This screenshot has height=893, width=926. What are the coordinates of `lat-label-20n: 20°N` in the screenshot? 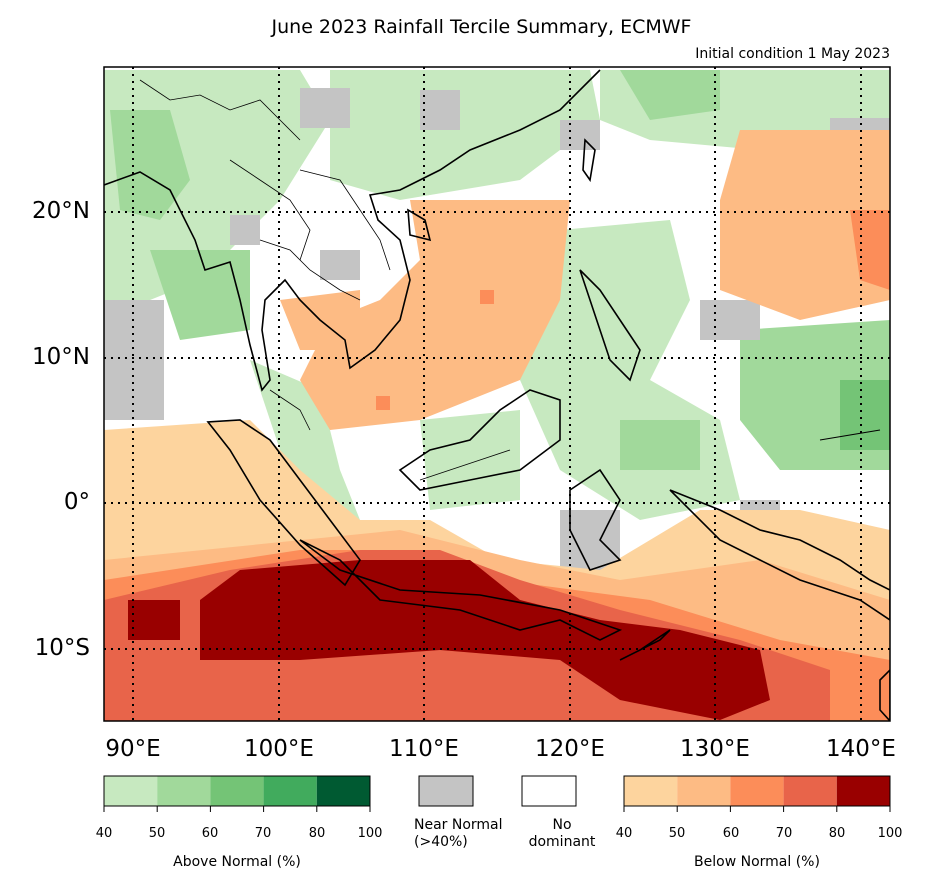 It's located at (61, 211).